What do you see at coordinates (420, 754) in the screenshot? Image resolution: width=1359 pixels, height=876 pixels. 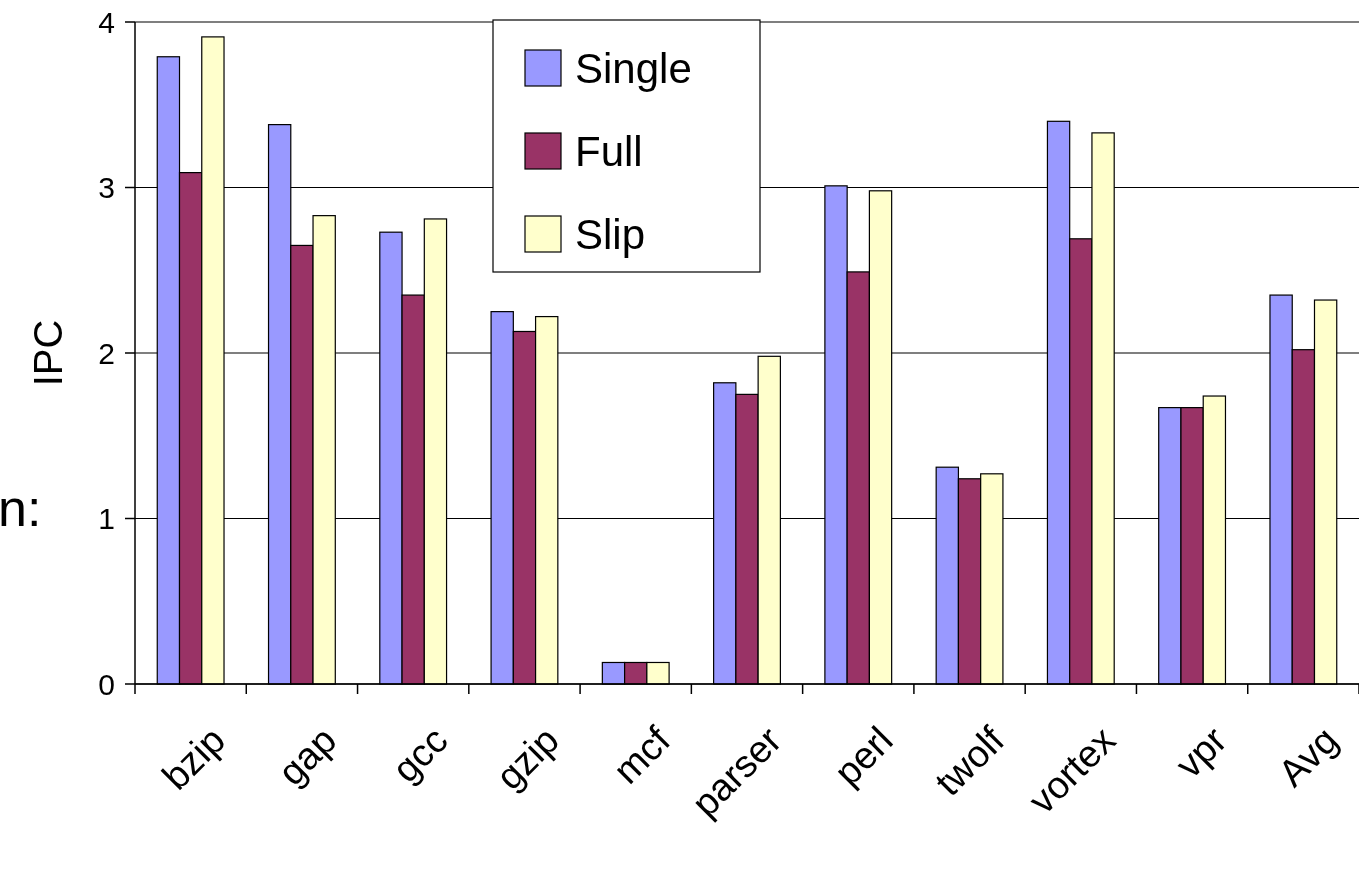 I see `x-tick-label: gcc` at bounding box center [420, 754].